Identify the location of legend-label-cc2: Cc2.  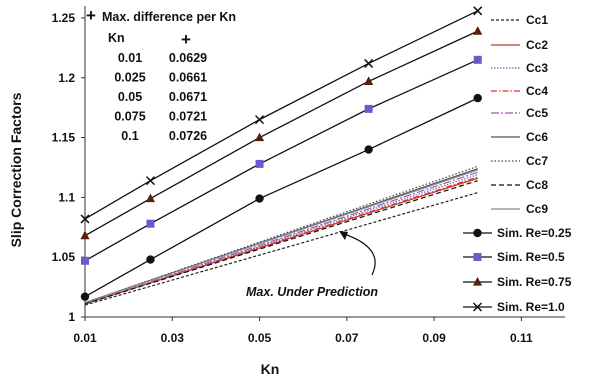
(537, 45).